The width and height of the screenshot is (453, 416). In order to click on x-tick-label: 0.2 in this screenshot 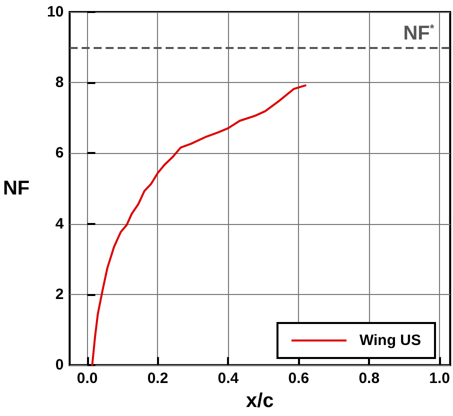, I will do `click(157, 379)`.